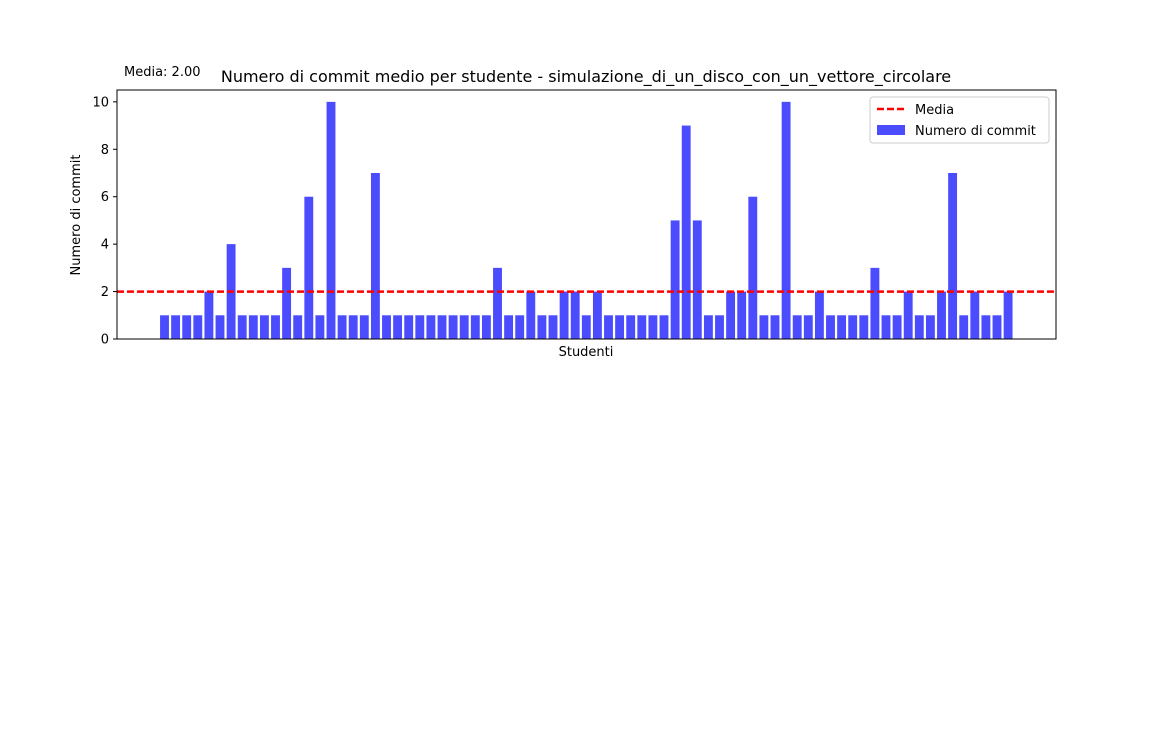  Describe the element at coordinates (100, 102) in the screenshot. I see `y-tick-label: 10` at that location.